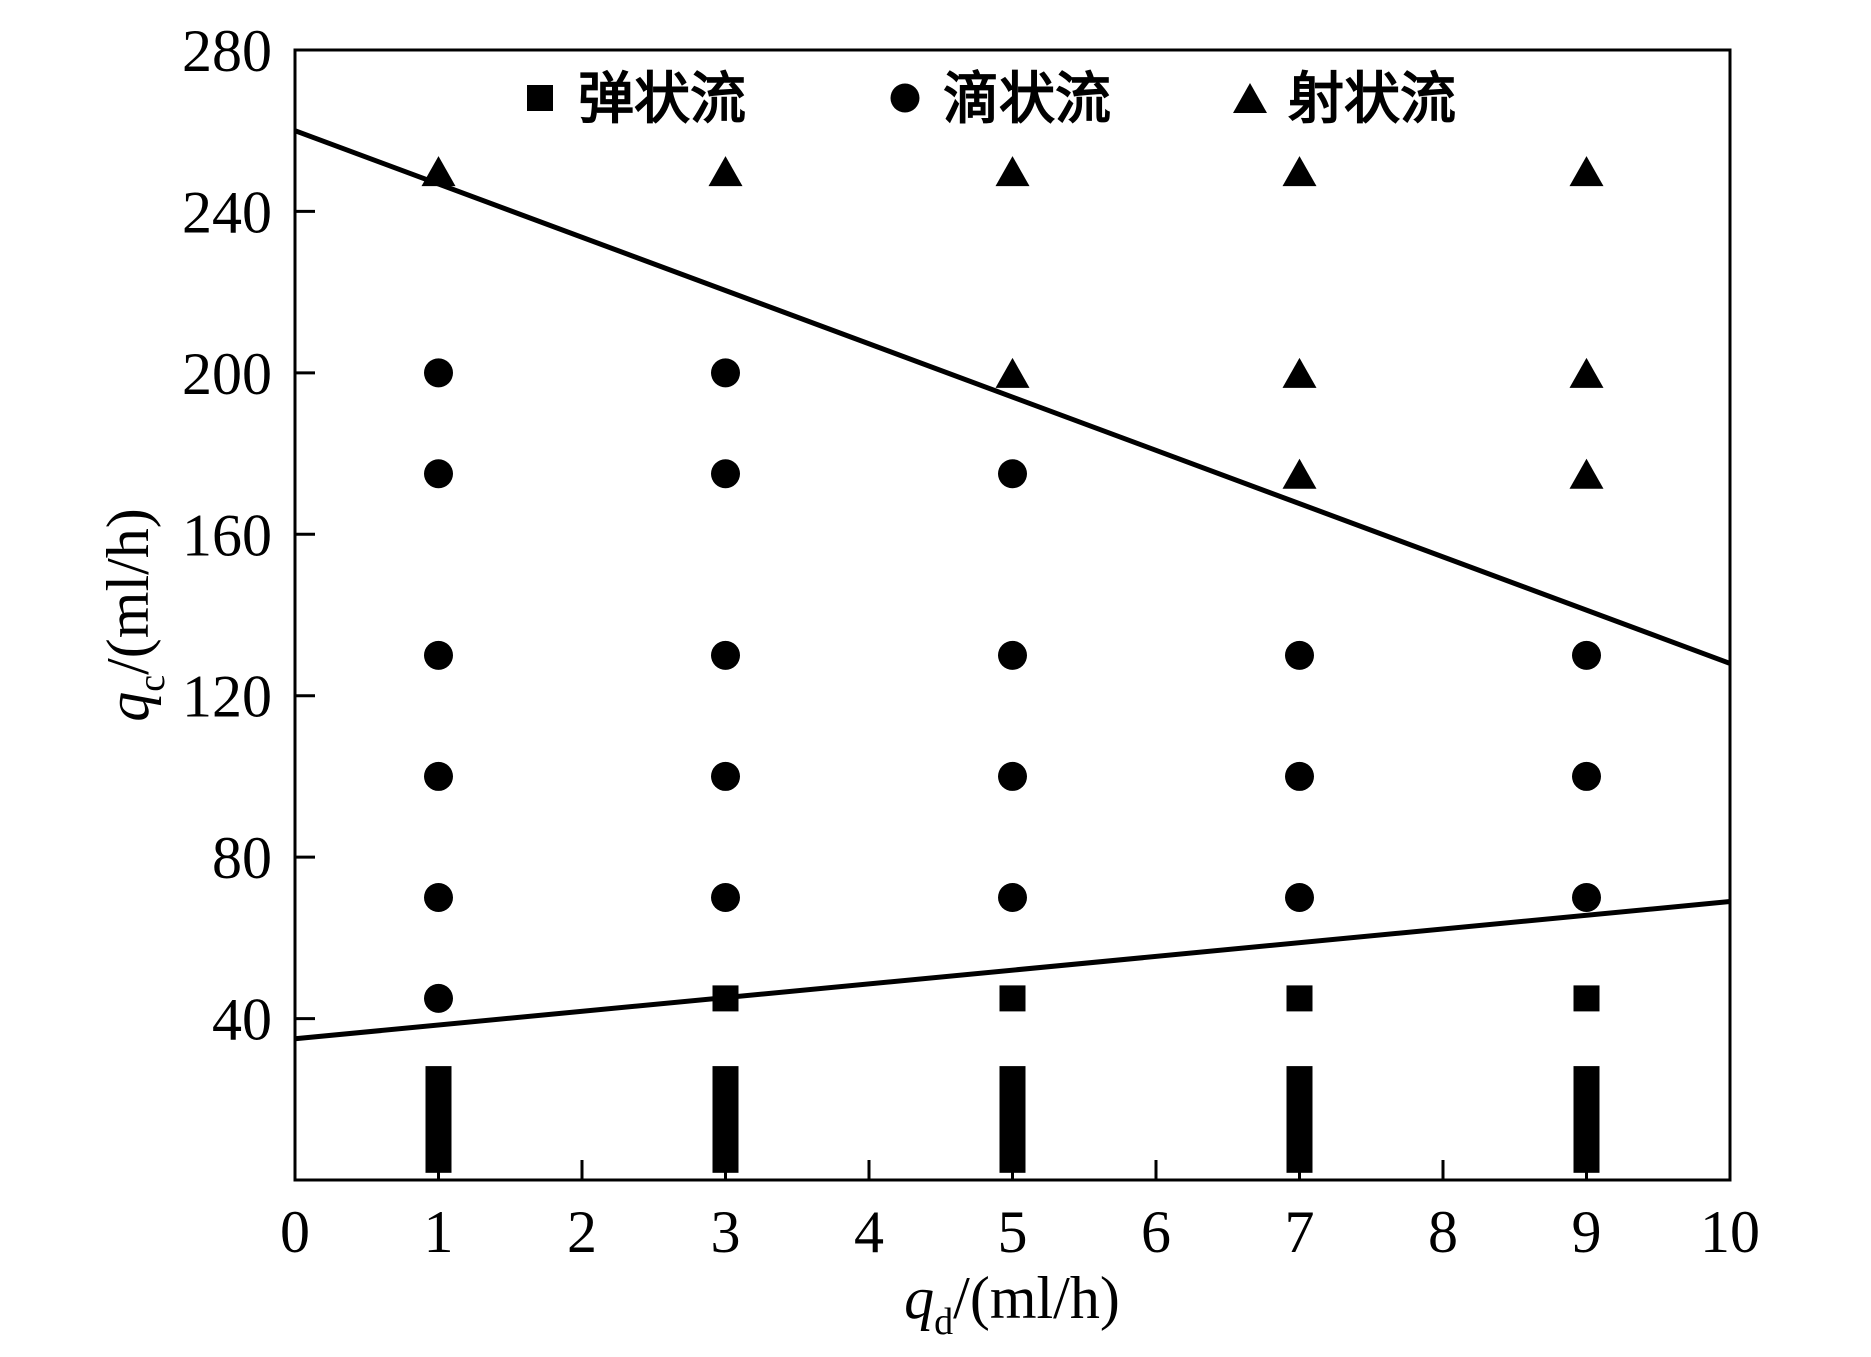  Describe the element at coordinates (1027, 99) in the screenshot. I see `legend-label: 滴状流` at that location.